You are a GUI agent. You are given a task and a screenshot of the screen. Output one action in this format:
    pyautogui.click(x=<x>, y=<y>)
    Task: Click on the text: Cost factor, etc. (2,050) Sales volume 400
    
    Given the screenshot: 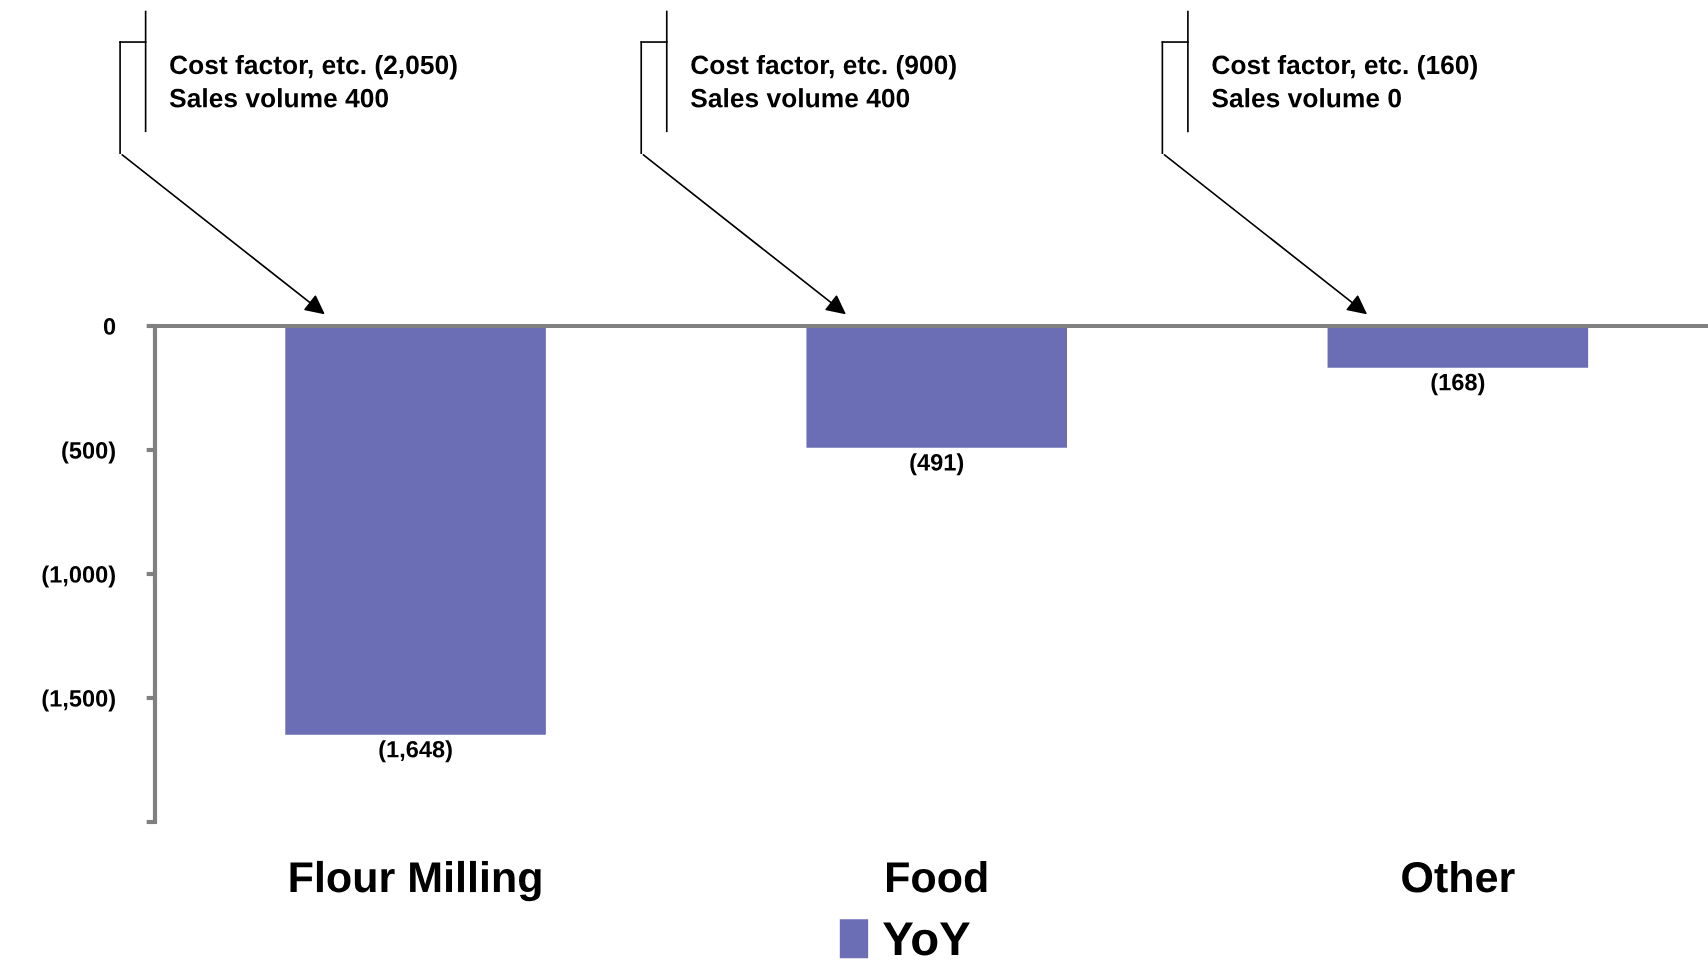 What is the action you would take?
    pyautogui.click(x=313, y=81)
    